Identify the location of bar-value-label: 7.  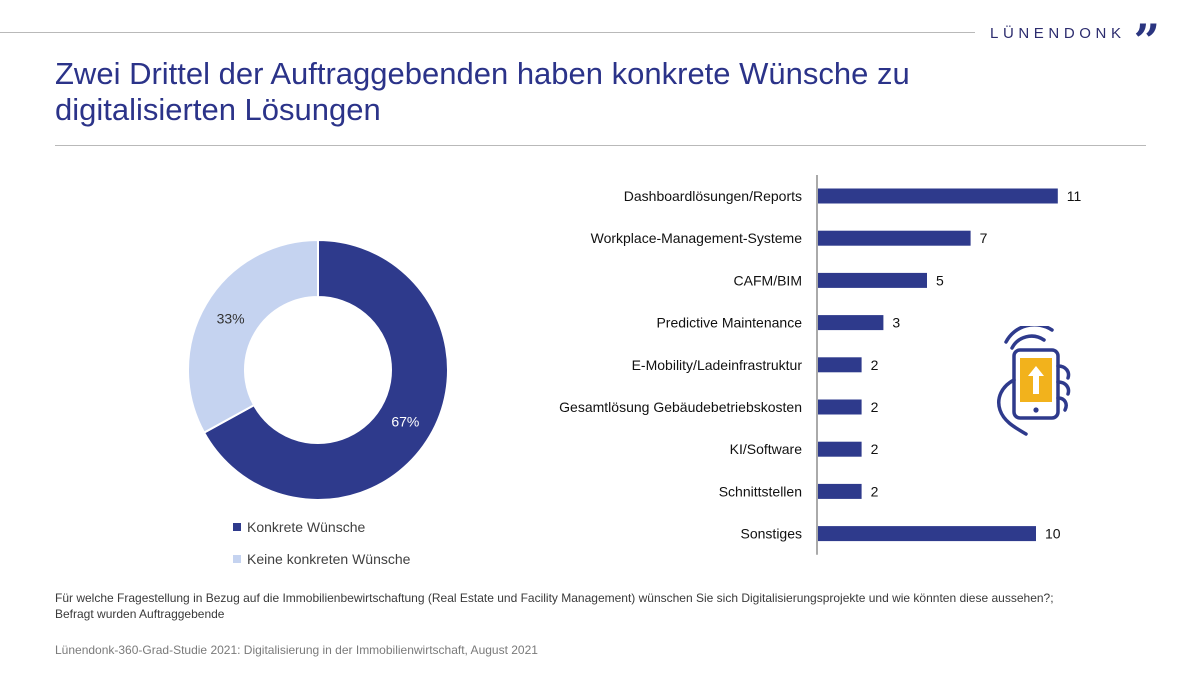
(984, 238).